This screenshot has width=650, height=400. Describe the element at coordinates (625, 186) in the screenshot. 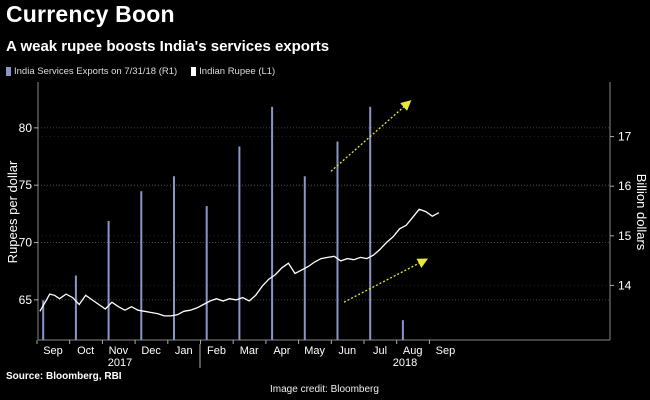

I see `right-tick-label-16: 16` at that location.